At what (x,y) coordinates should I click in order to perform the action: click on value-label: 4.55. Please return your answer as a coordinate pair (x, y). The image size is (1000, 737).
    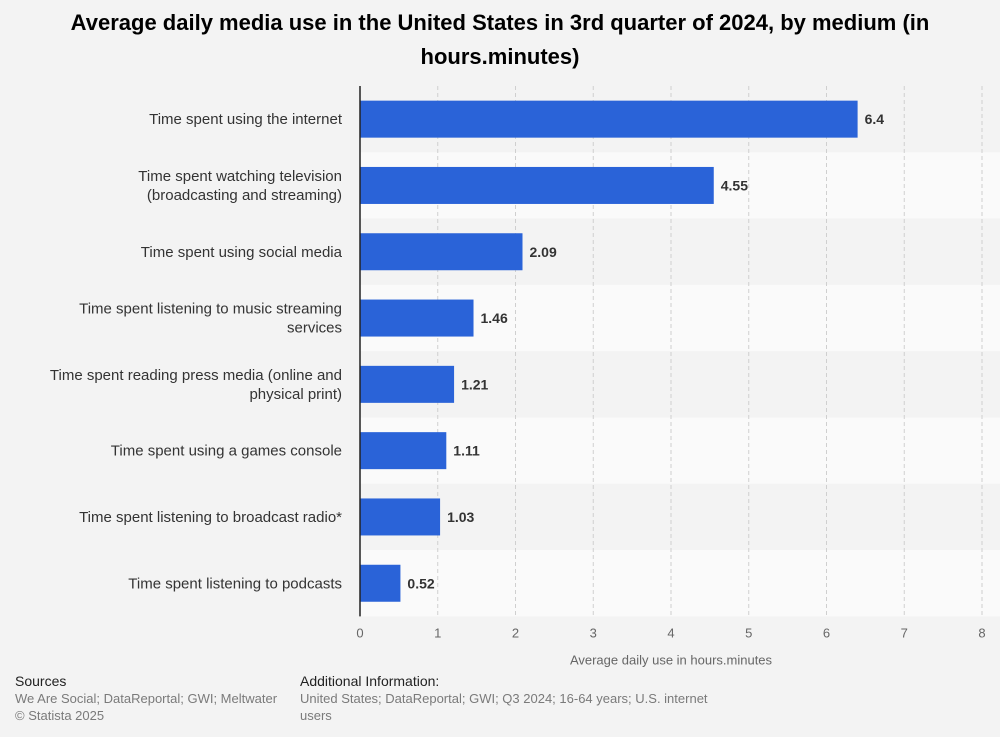
    Looking at the image, I should click on (734, 185).